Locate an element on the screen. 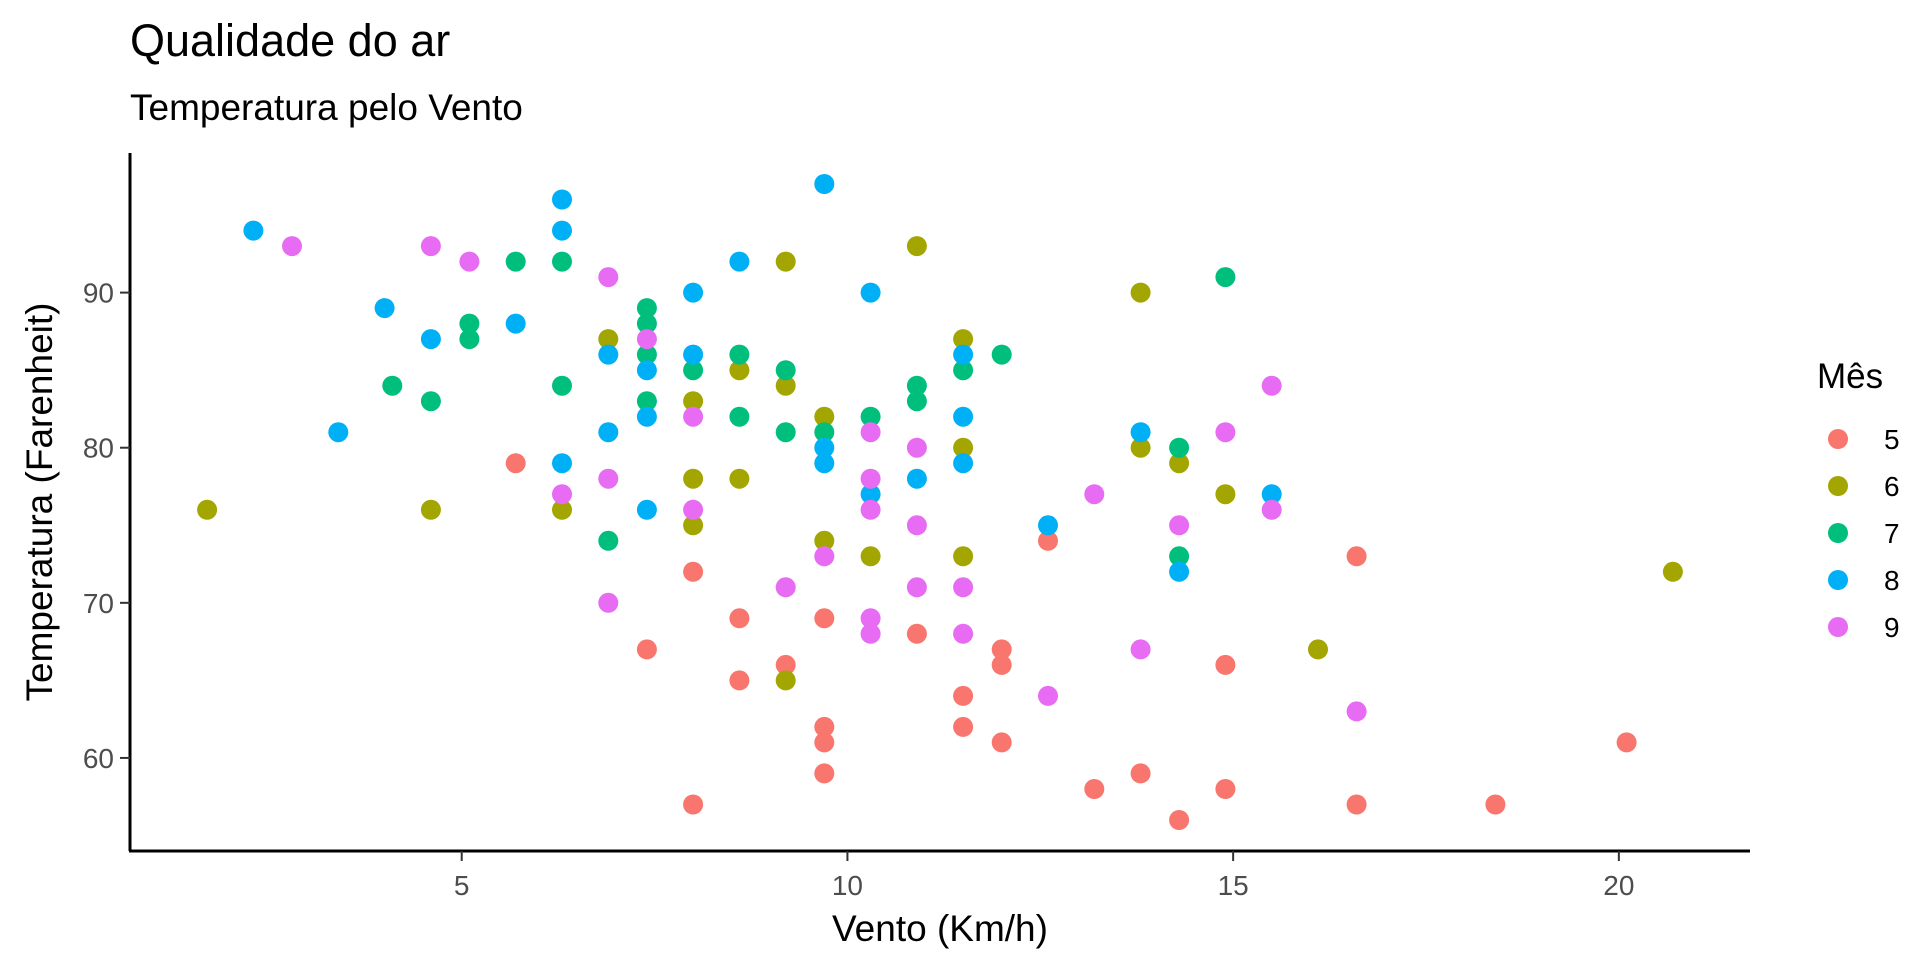 The height and width of the screenshot is (960, 1920). x-tick-label: 10 is located at coordinates (847, 885).